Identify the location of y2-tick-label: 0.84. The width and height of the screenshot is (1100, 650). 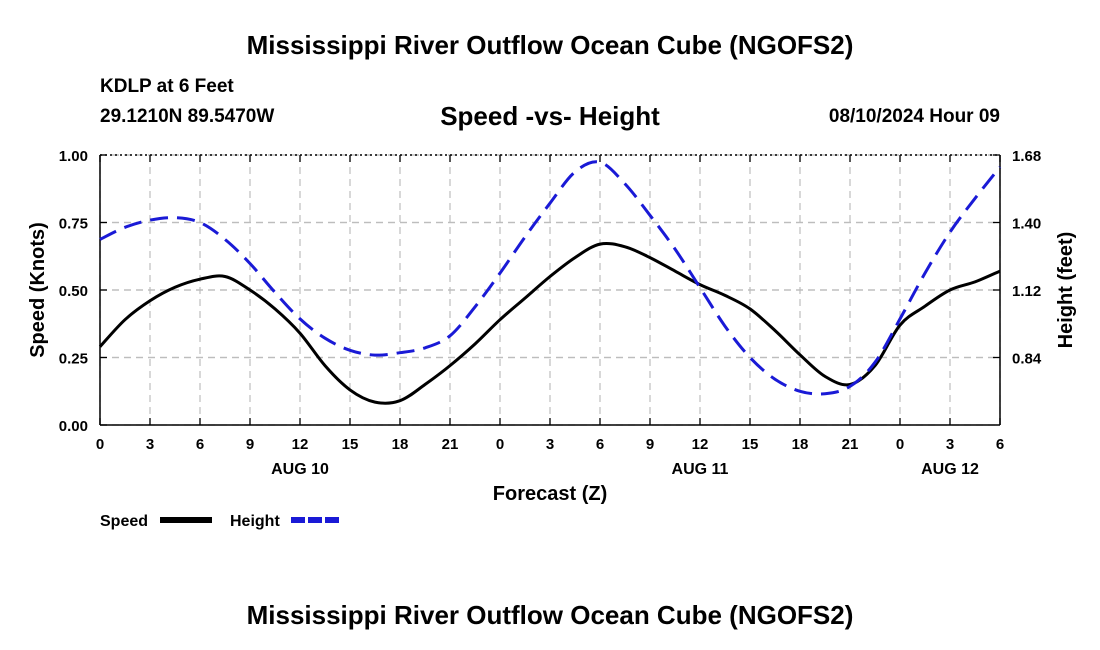
(1027, 359).